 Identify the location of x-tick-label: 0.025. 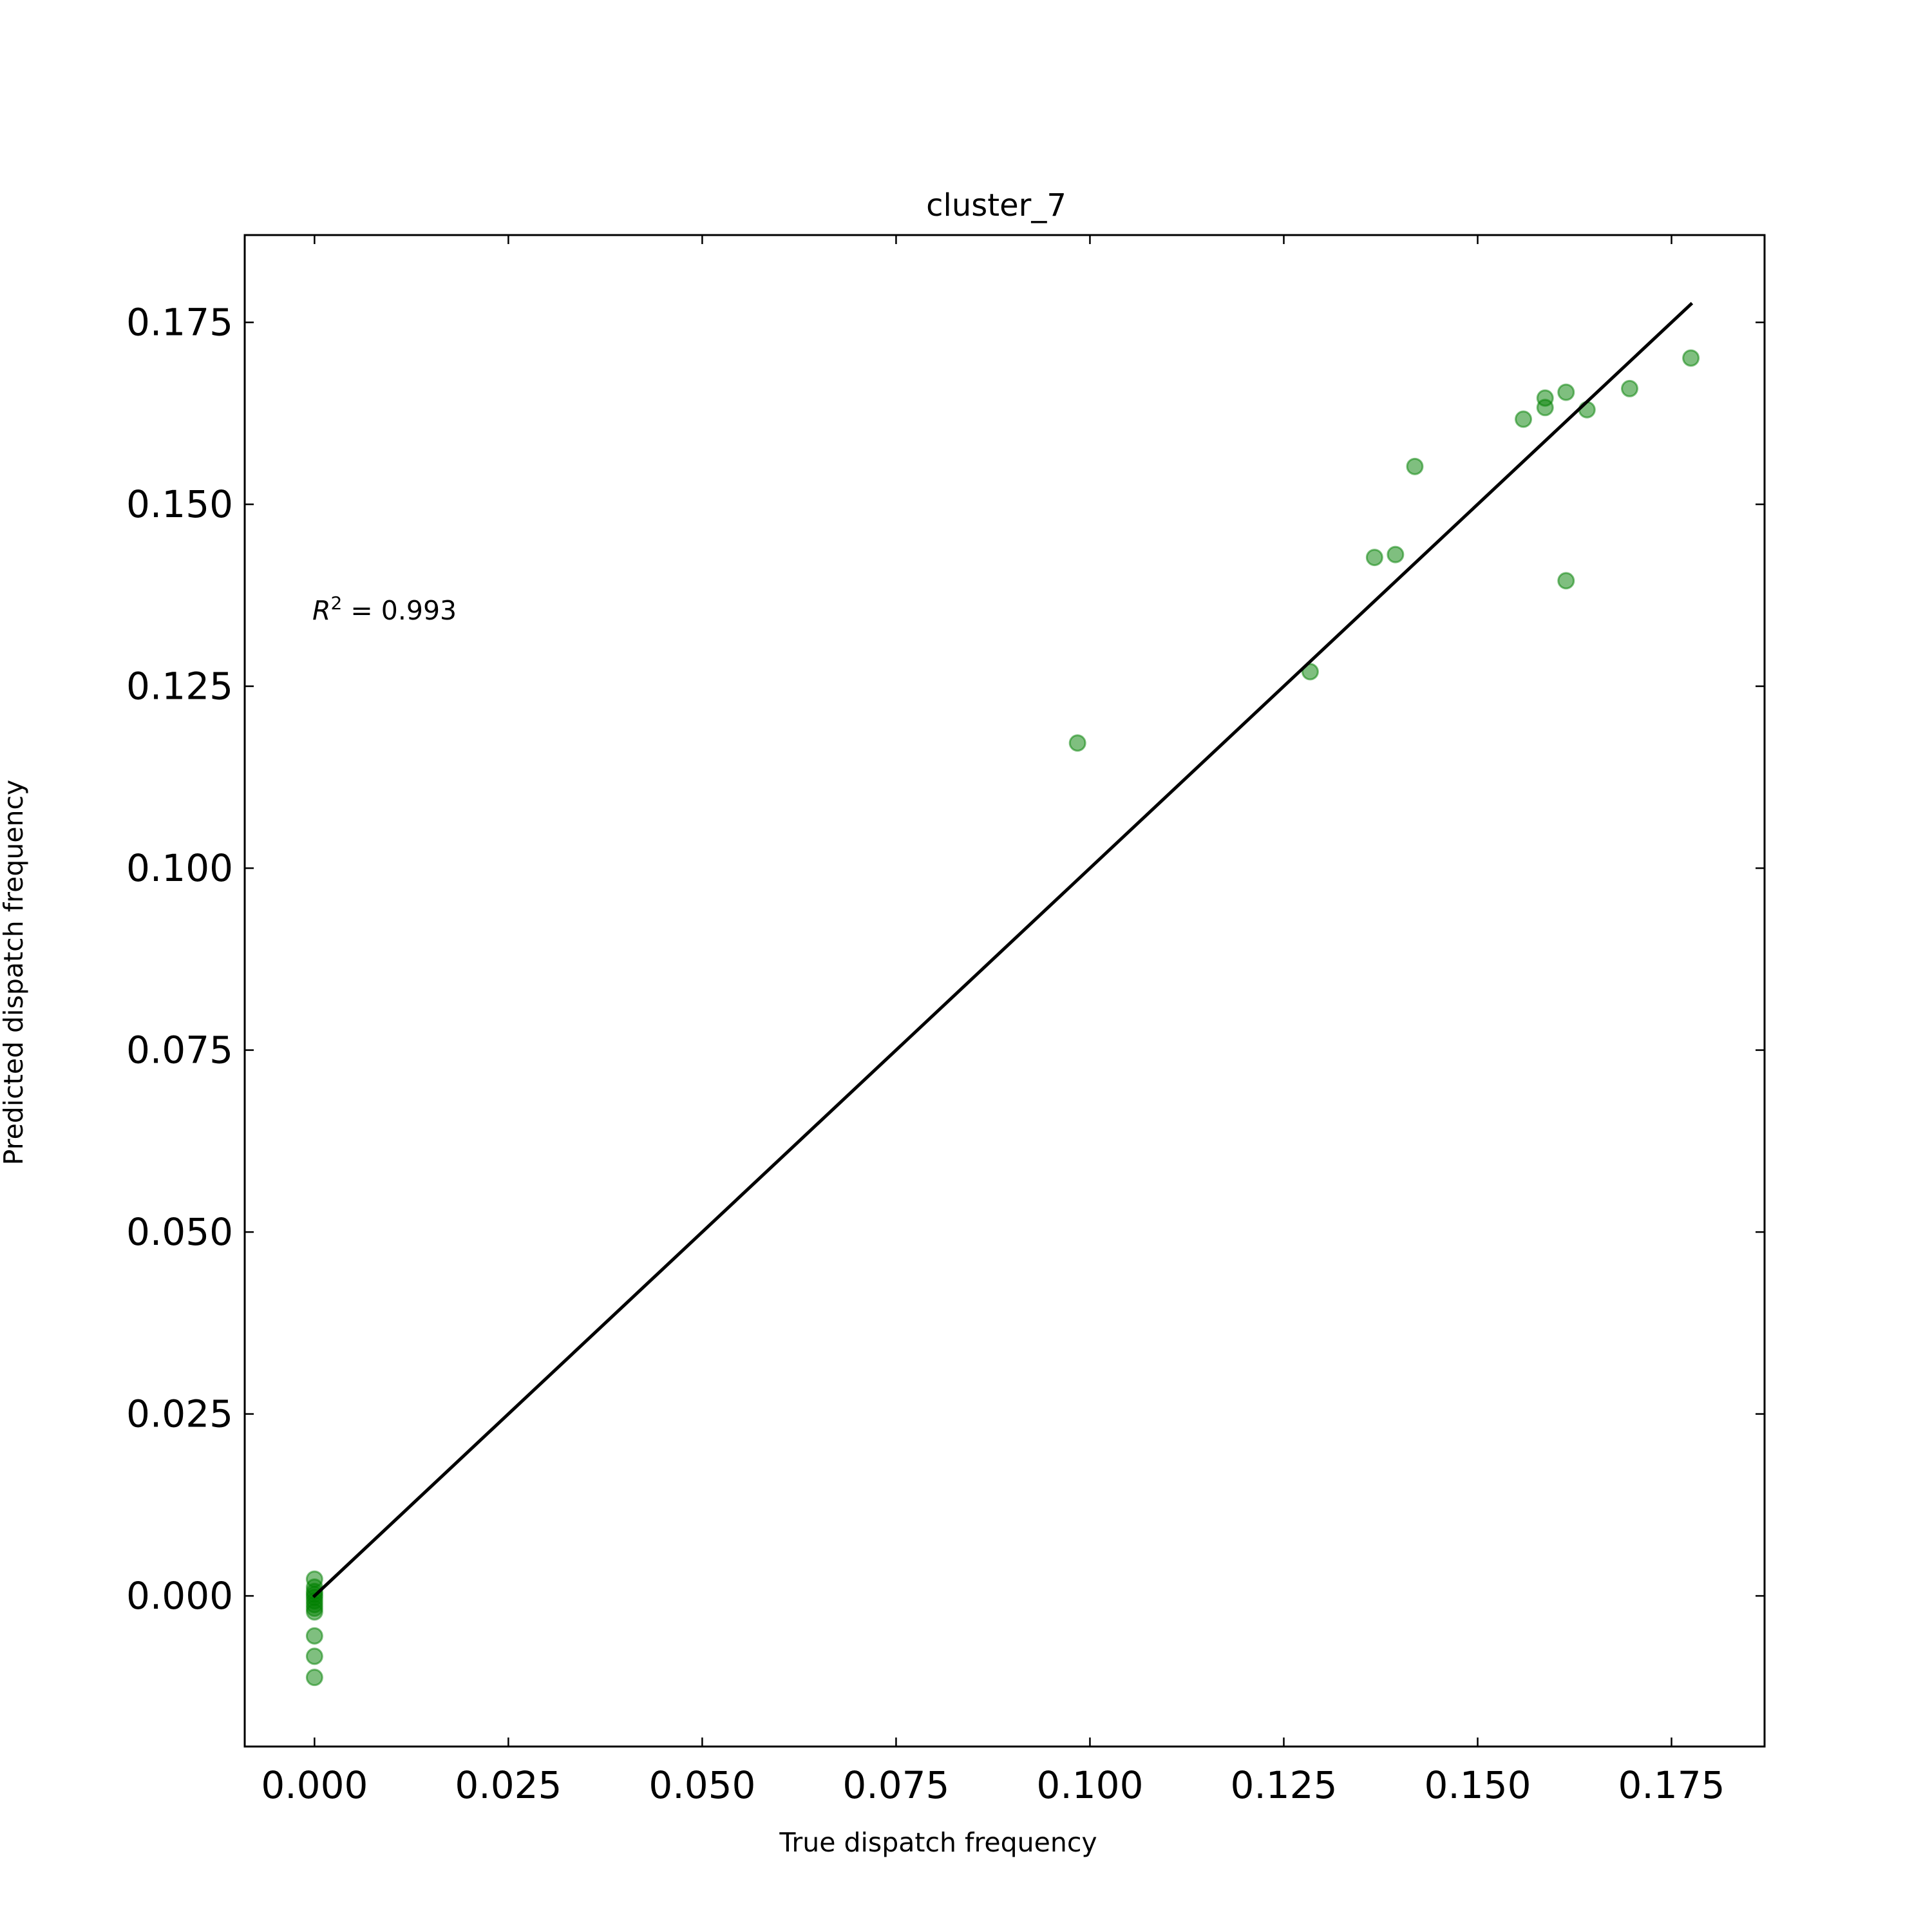
(509, 1785).